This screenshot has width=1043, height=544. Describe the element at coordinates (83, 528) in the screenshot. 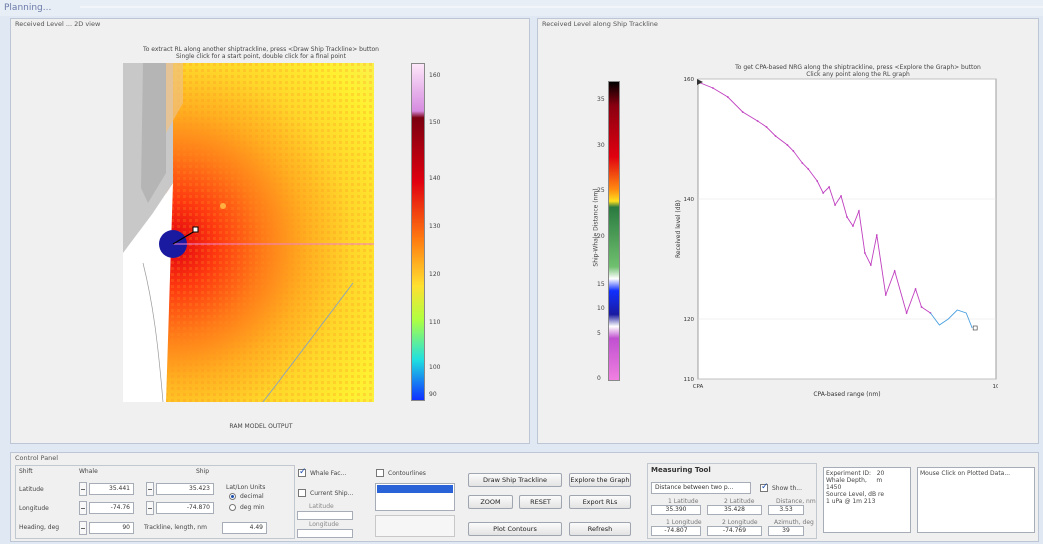

I see `heading-spinner` at that location.